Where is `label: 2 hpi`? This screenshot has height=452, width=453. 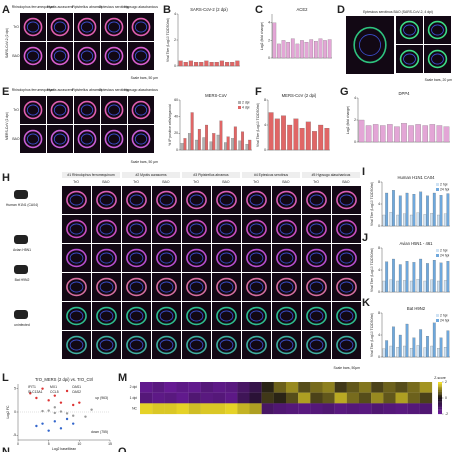
label: 2 hpi is located at coordinates (444, 315).